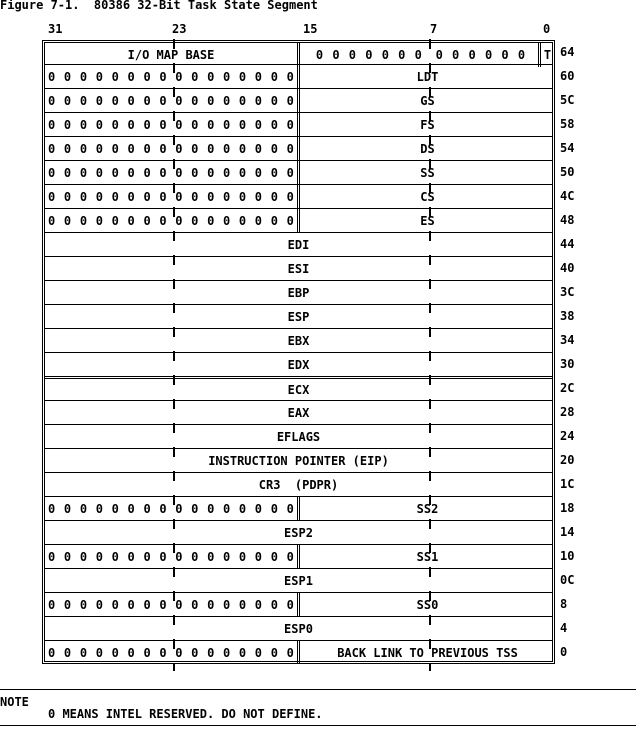  Describe the element at coordinates (14, 702) in the screenshot. I see `note-heading: NOTE` at that location.